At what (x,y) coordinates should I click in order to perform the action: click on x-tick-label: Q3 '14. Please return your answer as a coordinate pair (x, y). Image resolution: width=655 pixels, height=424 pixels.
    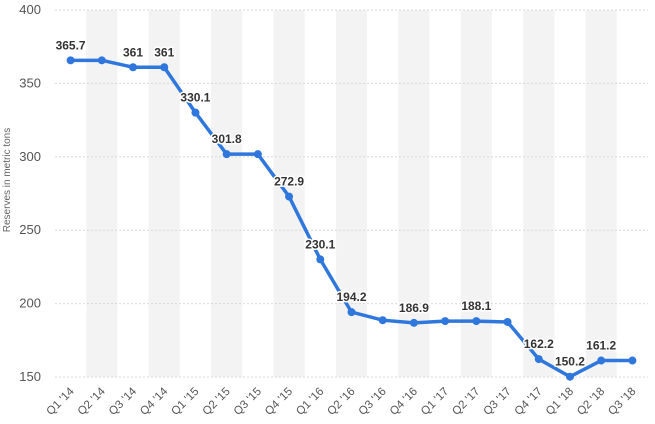
    Looking at the image, I should click on (123, 401).